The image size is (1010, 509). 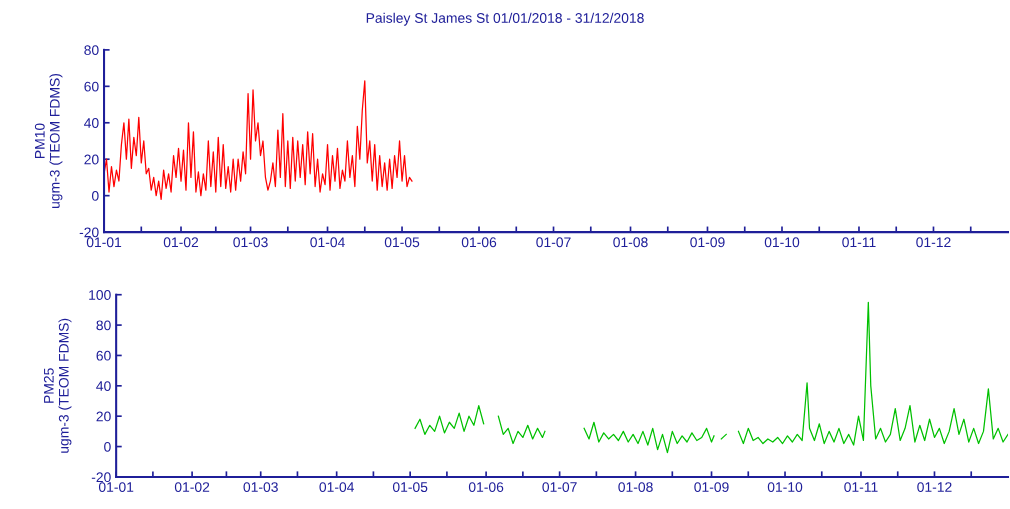 What do you see at coordinates (100, 295) in the screenshot?
I see `y-tick-label: 100` at bounding box center [100, 295].